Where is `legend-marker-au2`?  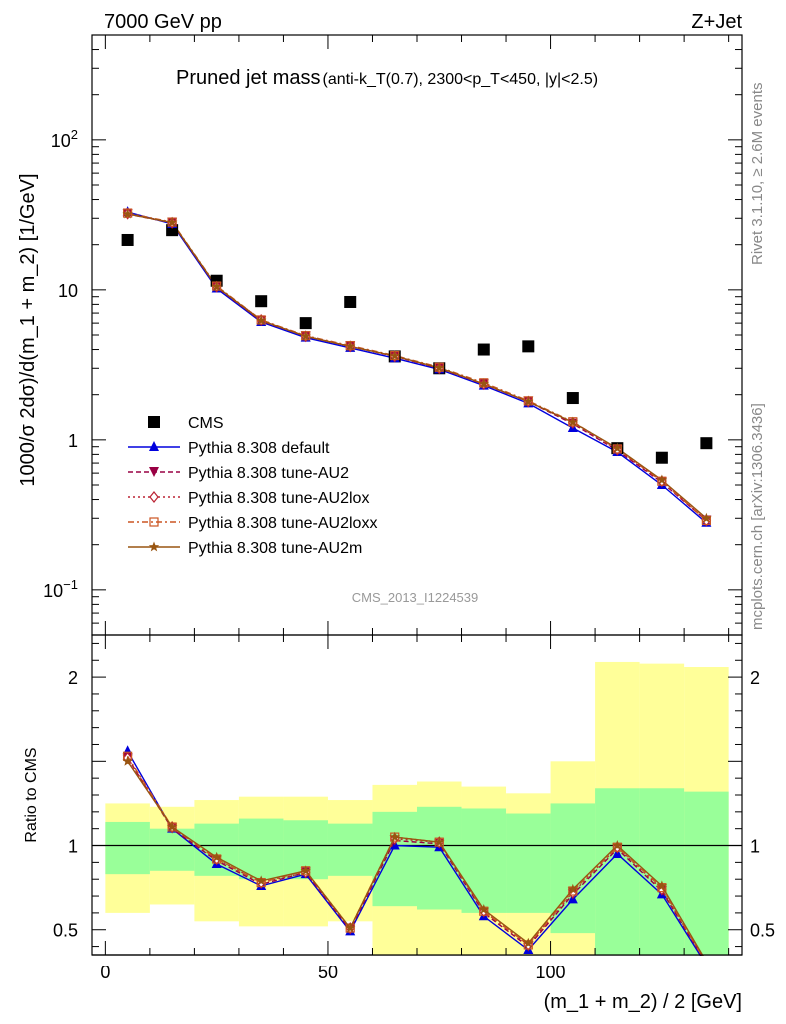
legend-marker-au2 is located at coordinates (154, 472).